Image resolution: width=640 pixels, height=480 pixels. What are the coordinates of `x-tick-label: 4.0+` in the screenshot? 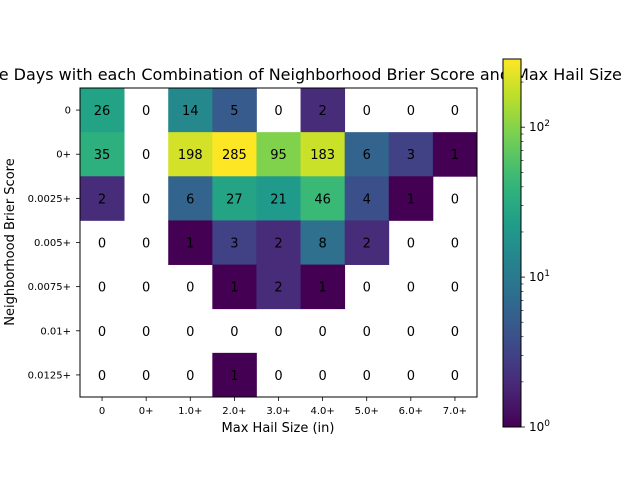 It's located at (322, 411).